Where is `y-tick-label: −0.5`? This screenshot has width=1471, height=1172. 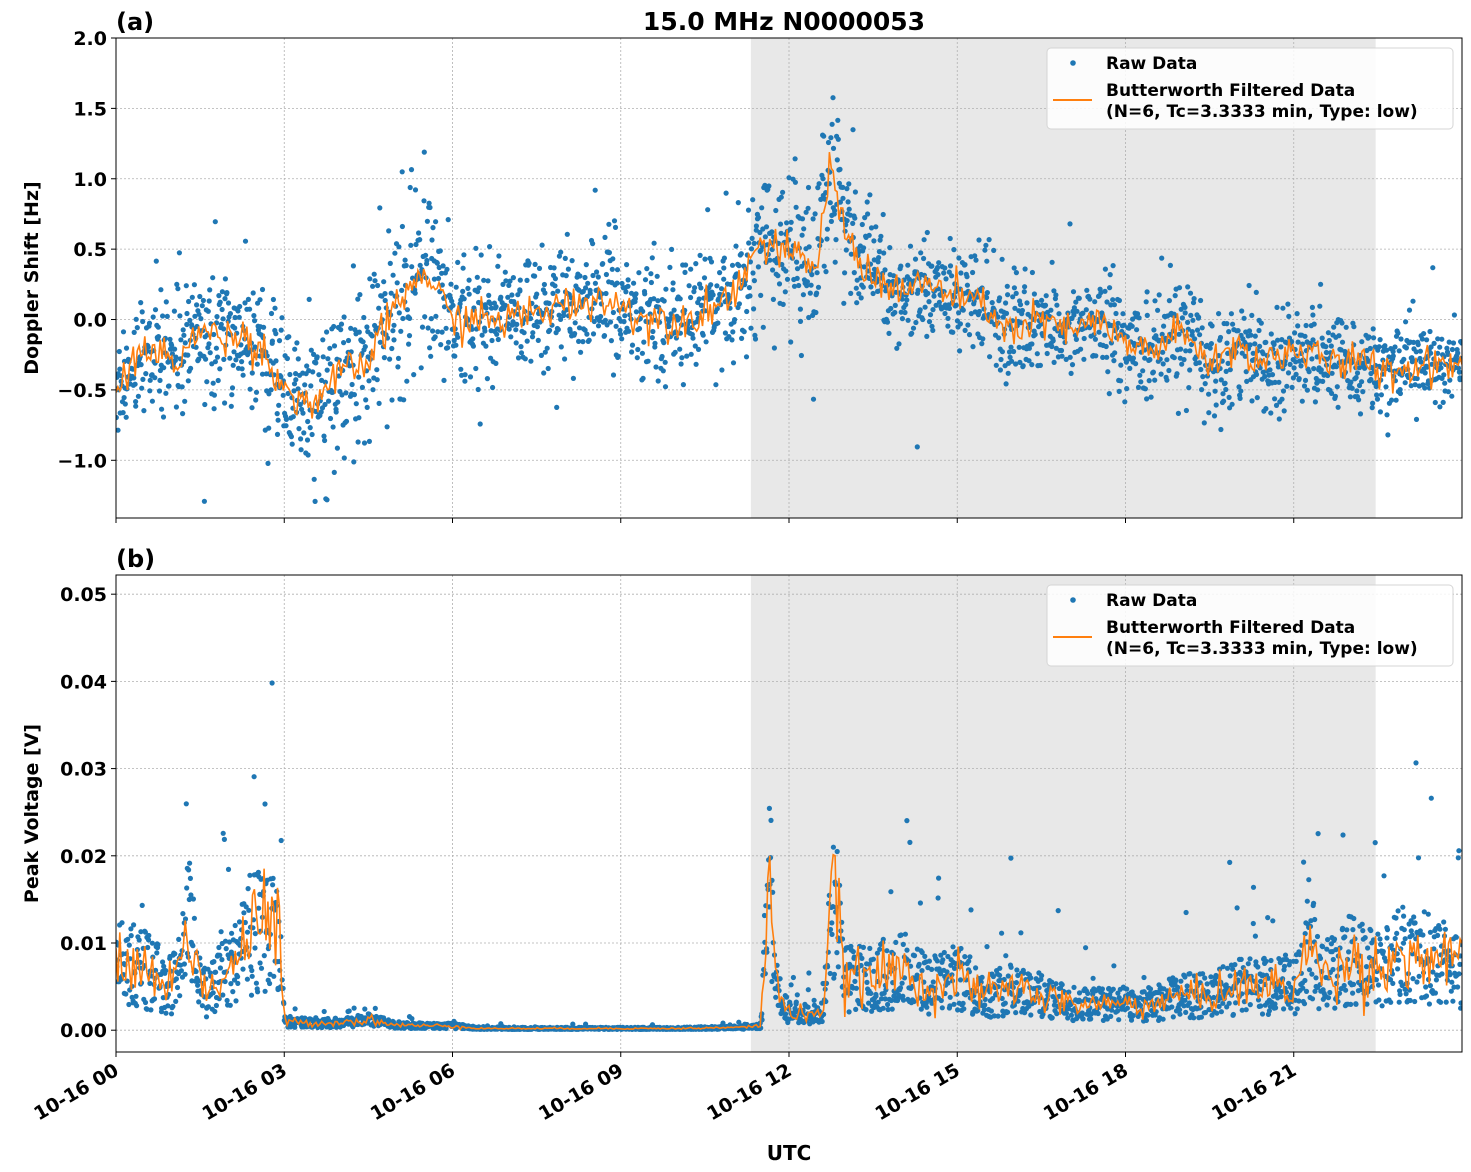 y-tick-label: −0.5 is located at coordinates (82, 391).